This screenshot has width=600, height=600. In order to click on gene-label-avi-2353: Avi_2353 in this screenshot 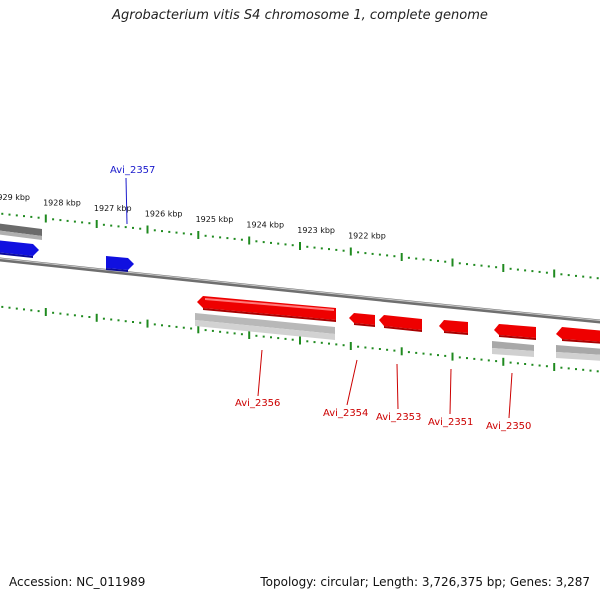, I will do `click(398, 417)`.